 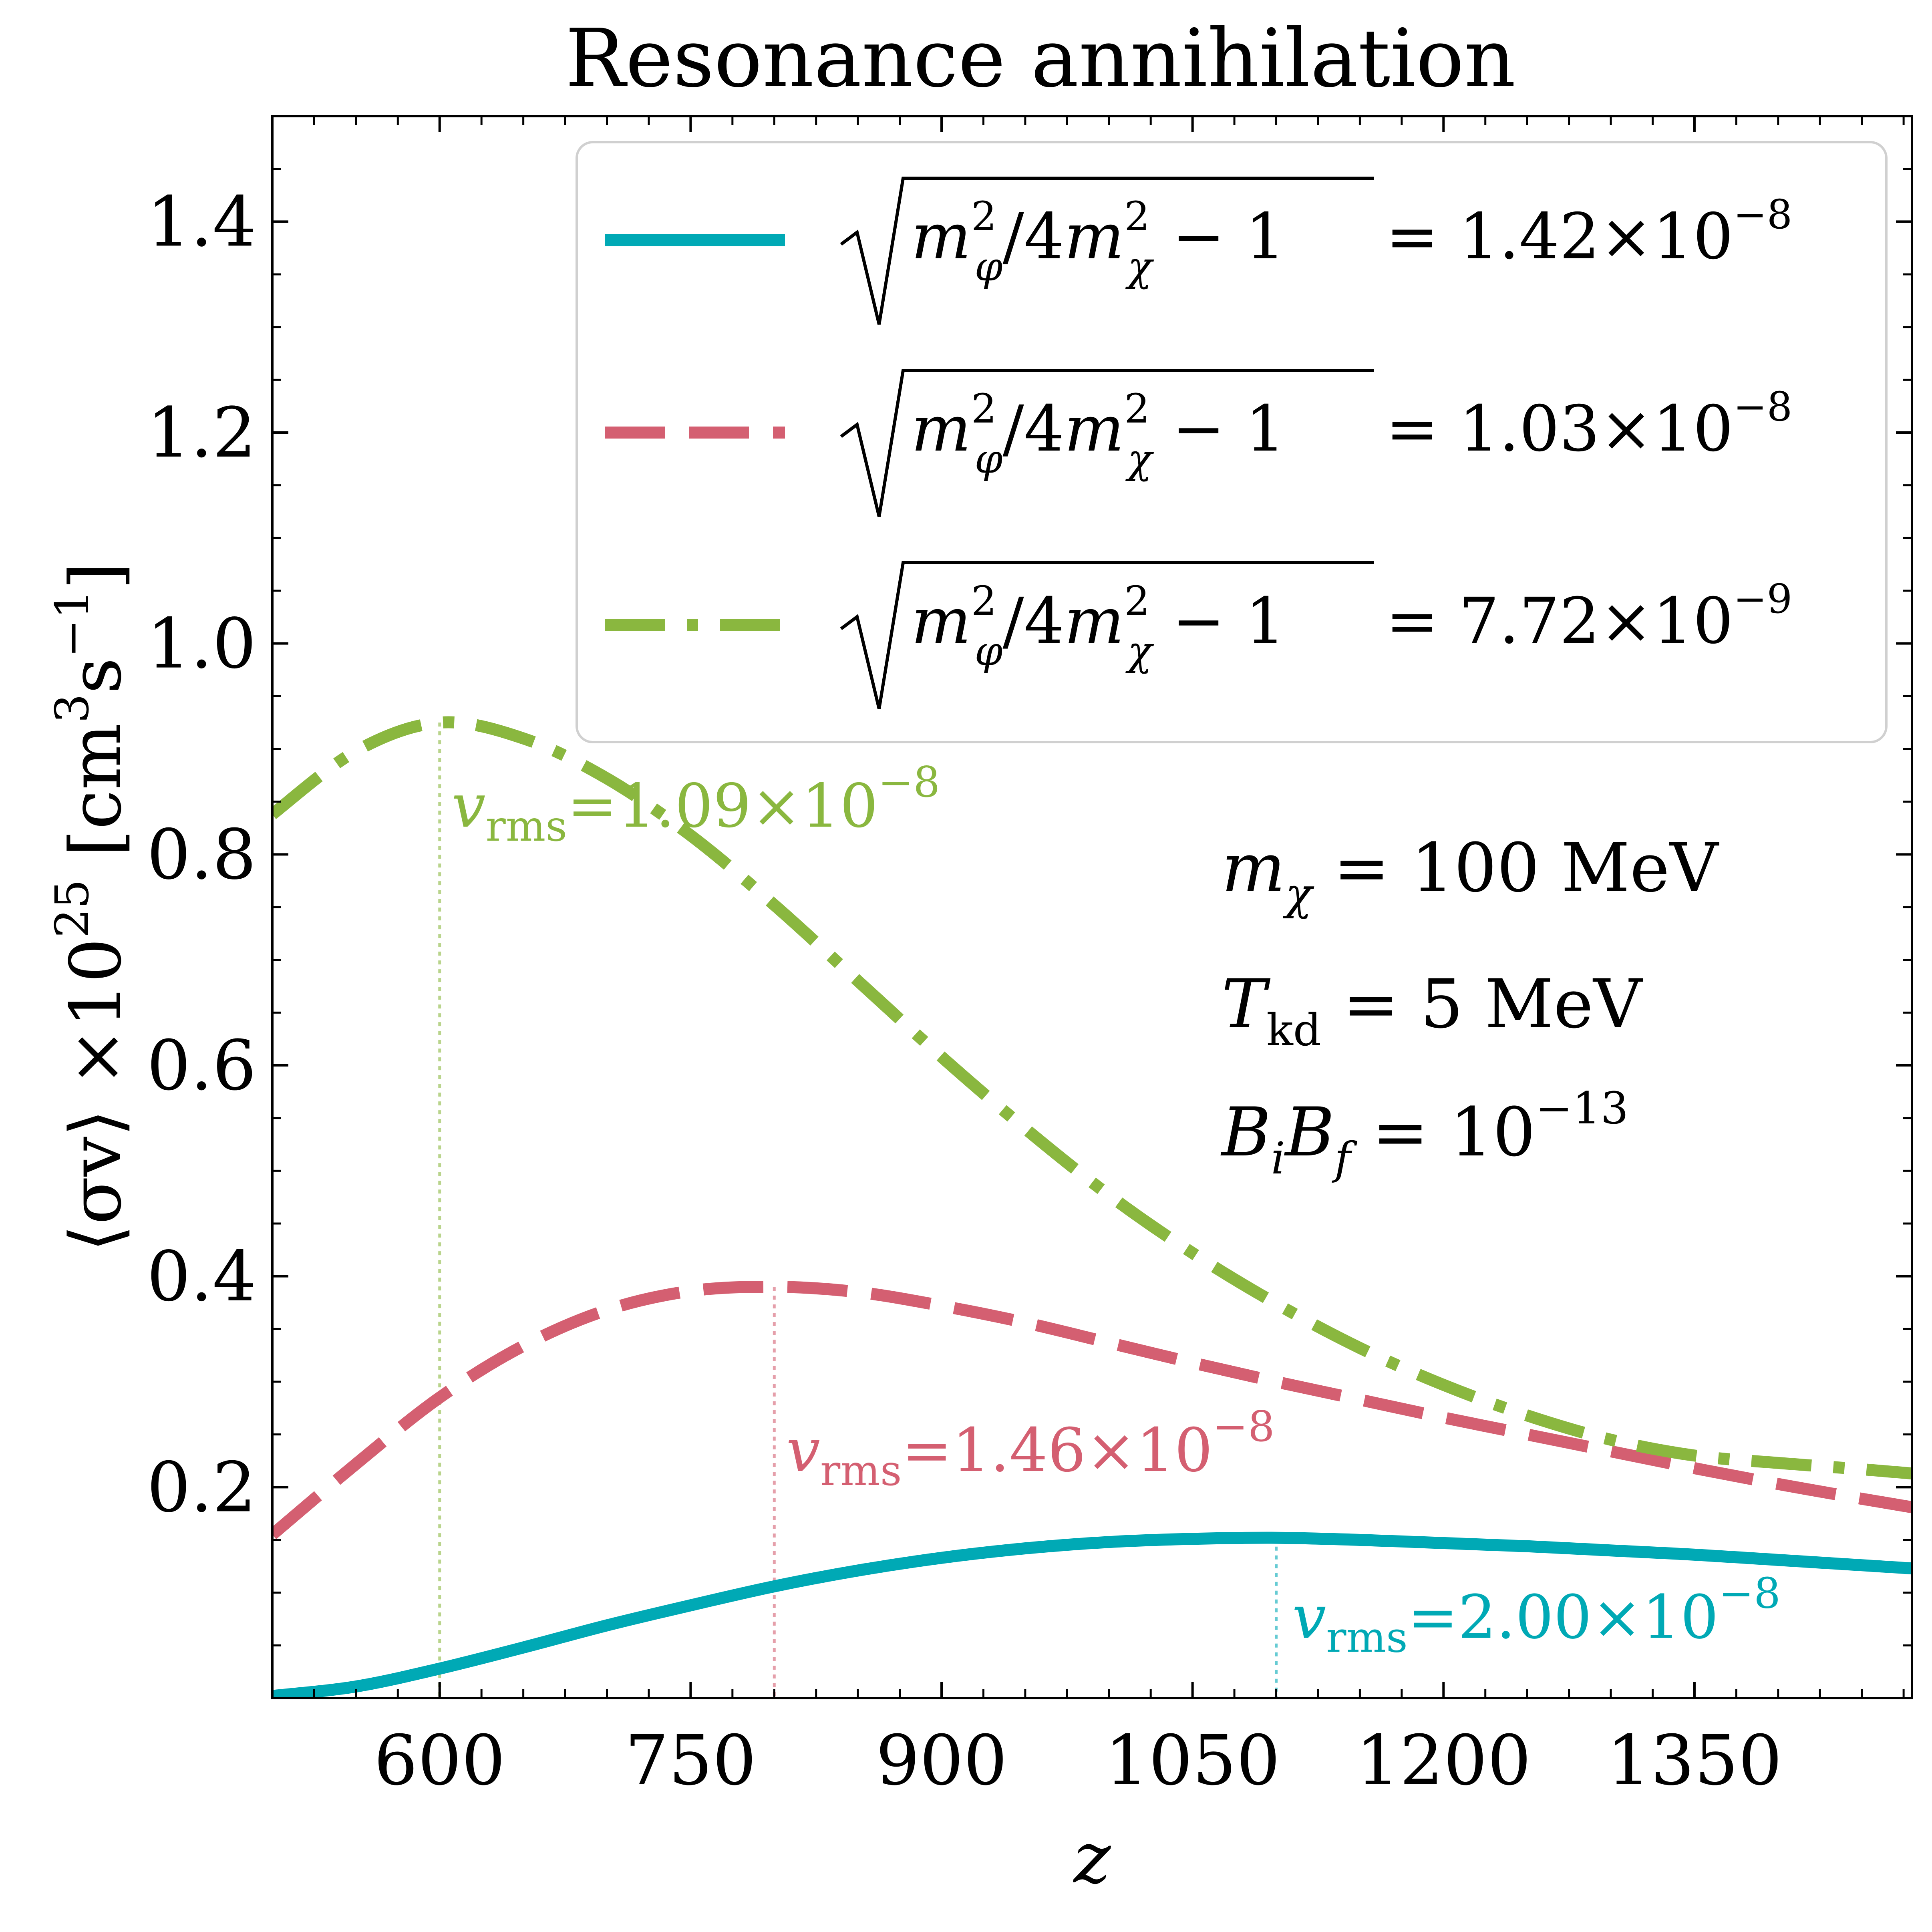 What do you see at coordinates (1695, 1760) in the screenshot?
I see `x-tick-label: 1350` at bounding box center [1695, 1760].